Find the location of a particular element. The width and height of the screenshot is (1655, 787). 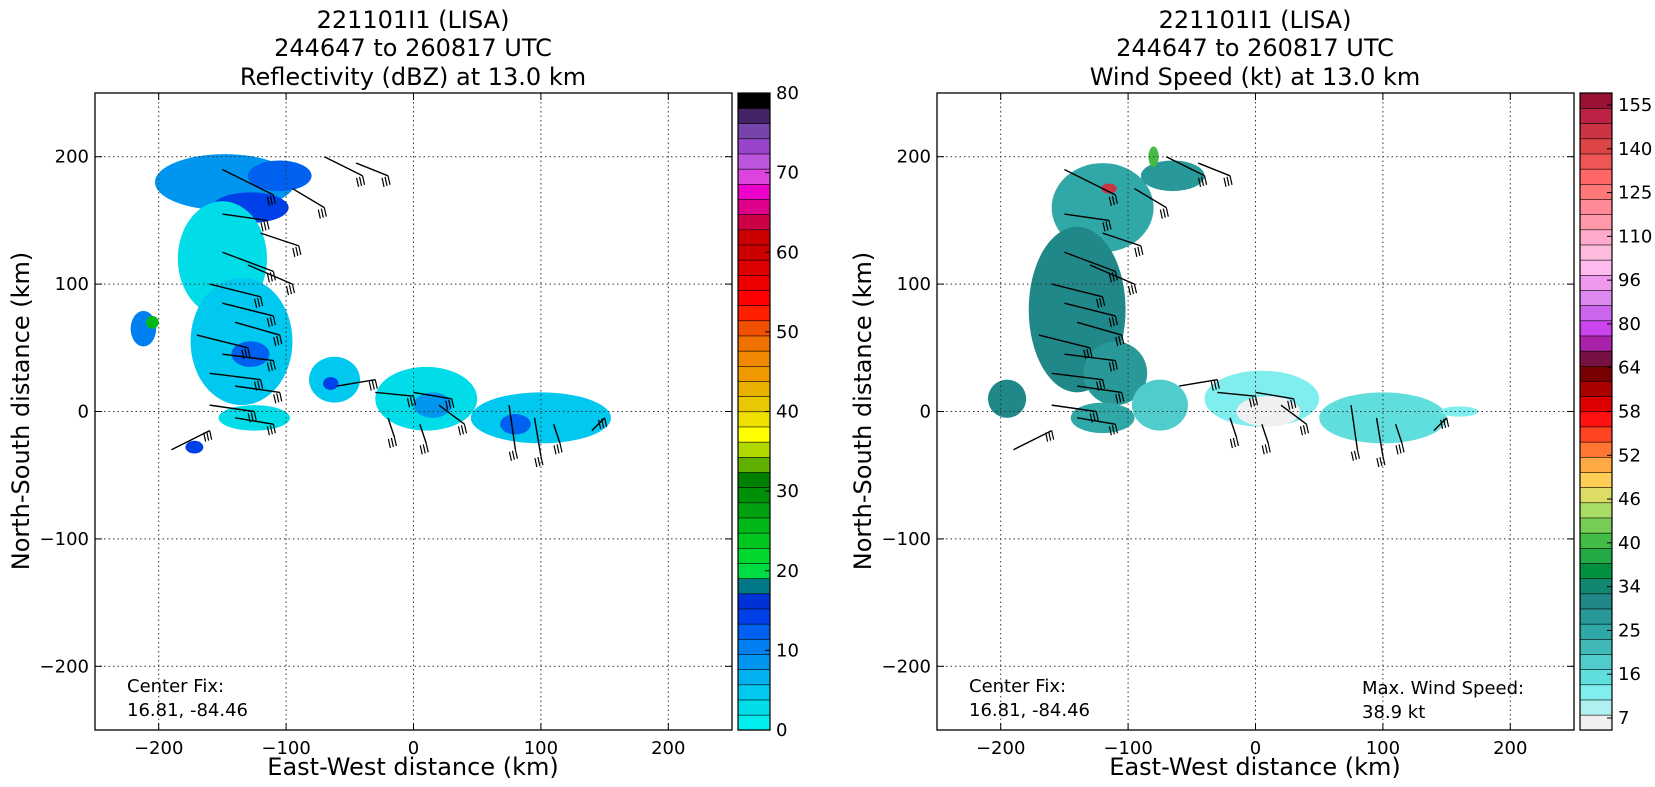

echo-field is located at coordinates (370, 304).